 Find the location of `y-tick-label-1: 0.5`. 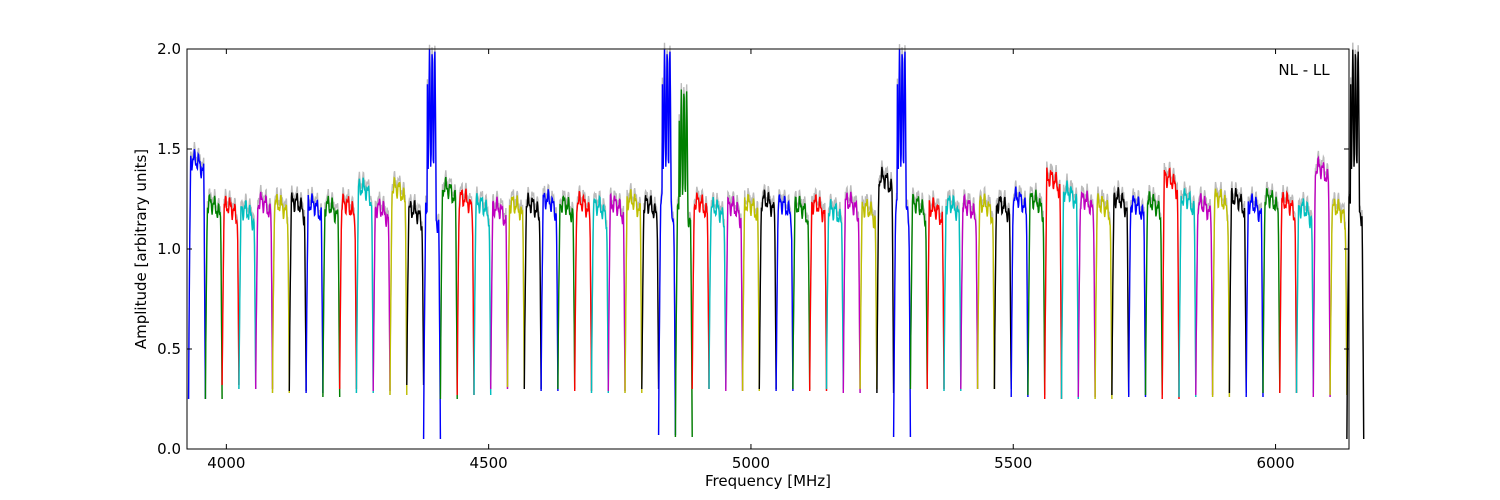

y-tick-label-1: 0.5 is located at coordinates (169, 349).